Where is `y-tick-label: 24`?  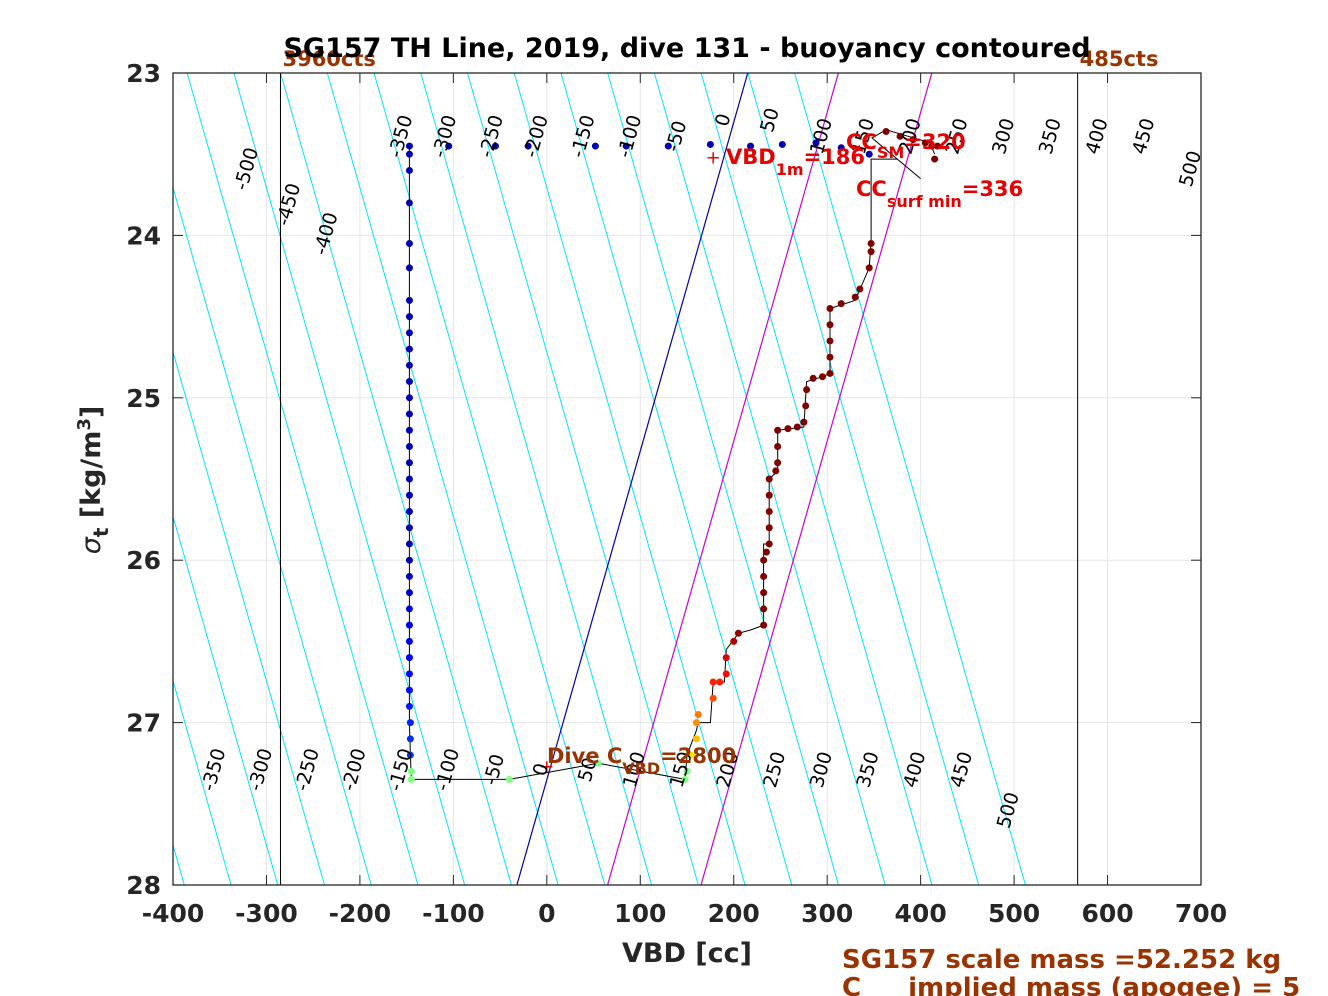
y-tick-label: 24 is located at coordinates (143, 235).